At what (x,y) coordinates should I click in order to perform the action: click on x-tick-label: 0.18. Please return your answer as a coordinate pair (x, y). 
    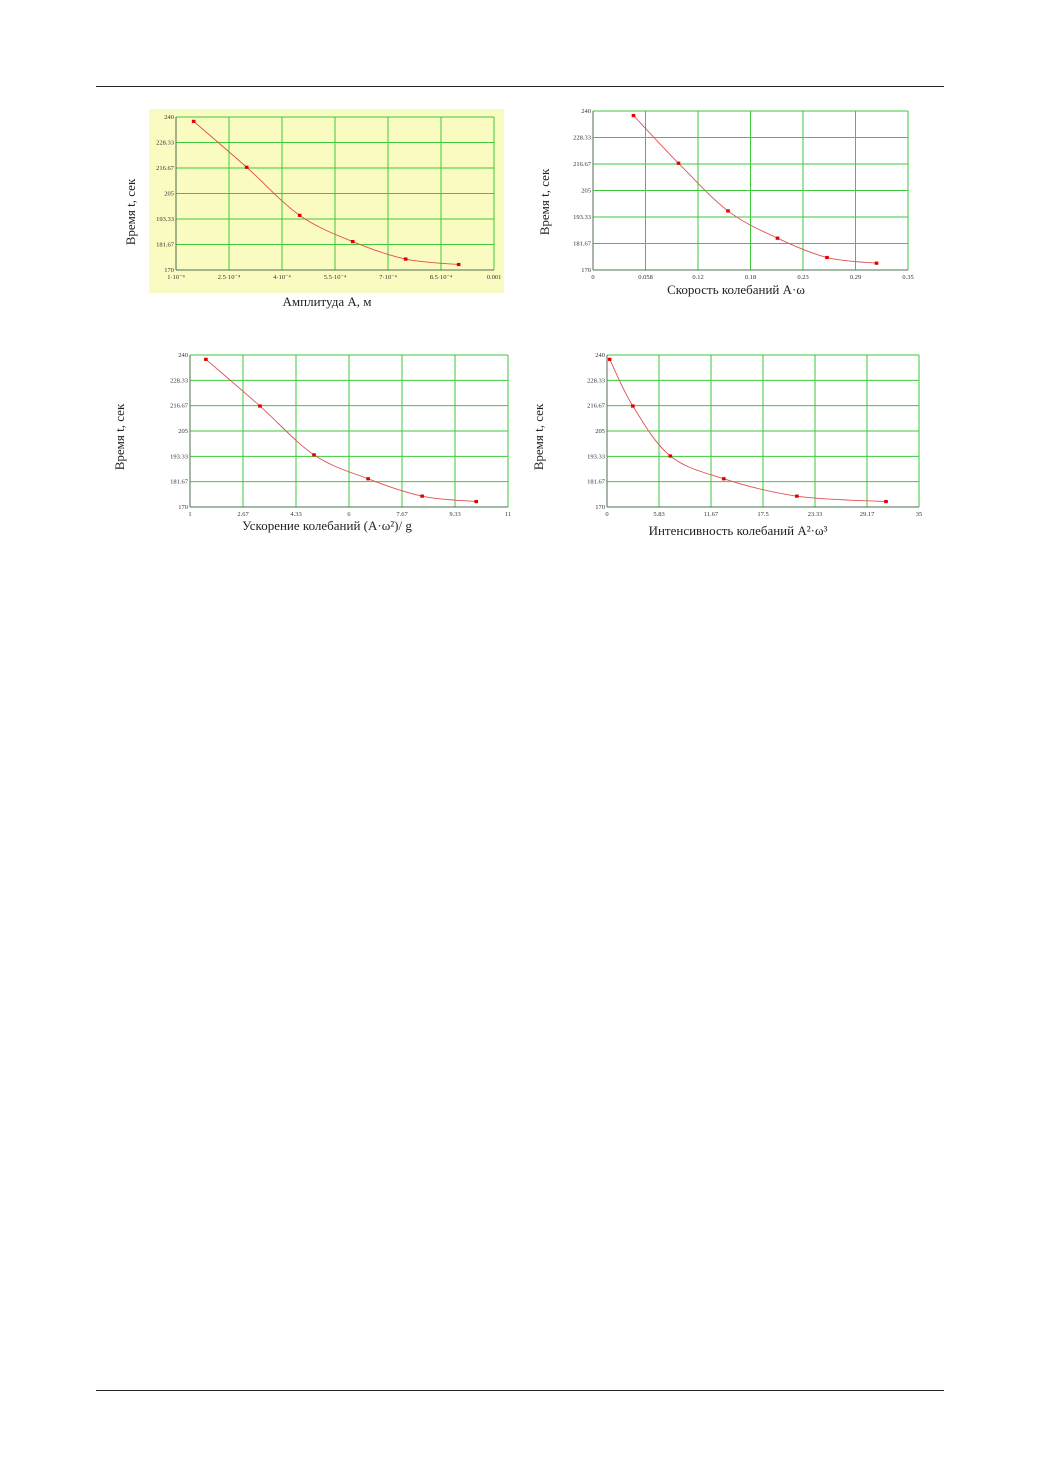
    Looking at the image, I should click on (750, 277).